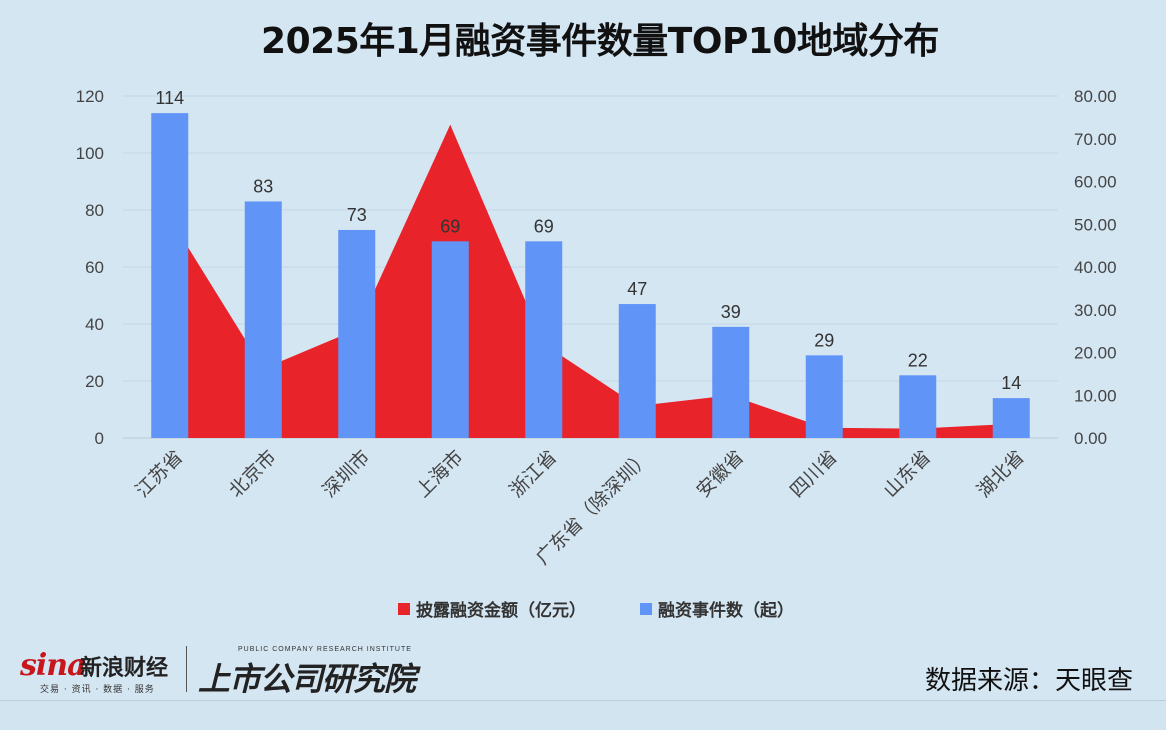 The width and height of the screenshot is (1166, 730). What do you see at coordinates (1095, 139) in the screenshot?
I see `right-tick-label: 70.00` at bounding box center [1095, 139].